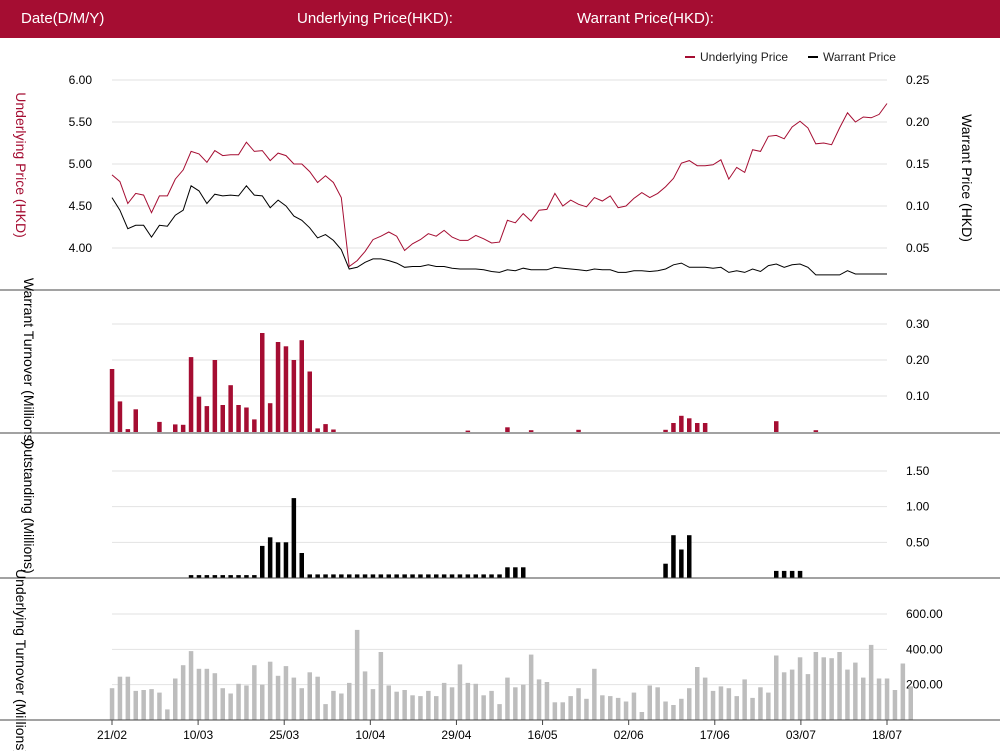 This screenshot has width=1000, height=751. What do you see at coordinates (715, 735) in the screenshot?
I see `x-tick-label: 17/06` at bounding box center [715, 735].